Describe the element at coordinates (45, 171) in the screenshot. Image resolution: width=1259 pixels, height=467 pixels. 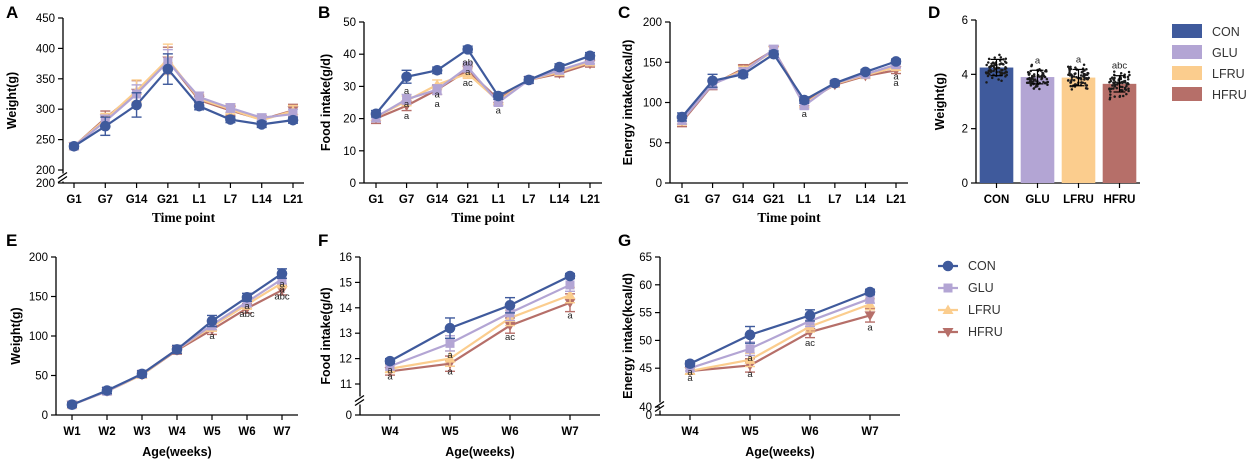
I see `y-tick-label-a: 200` at that location.